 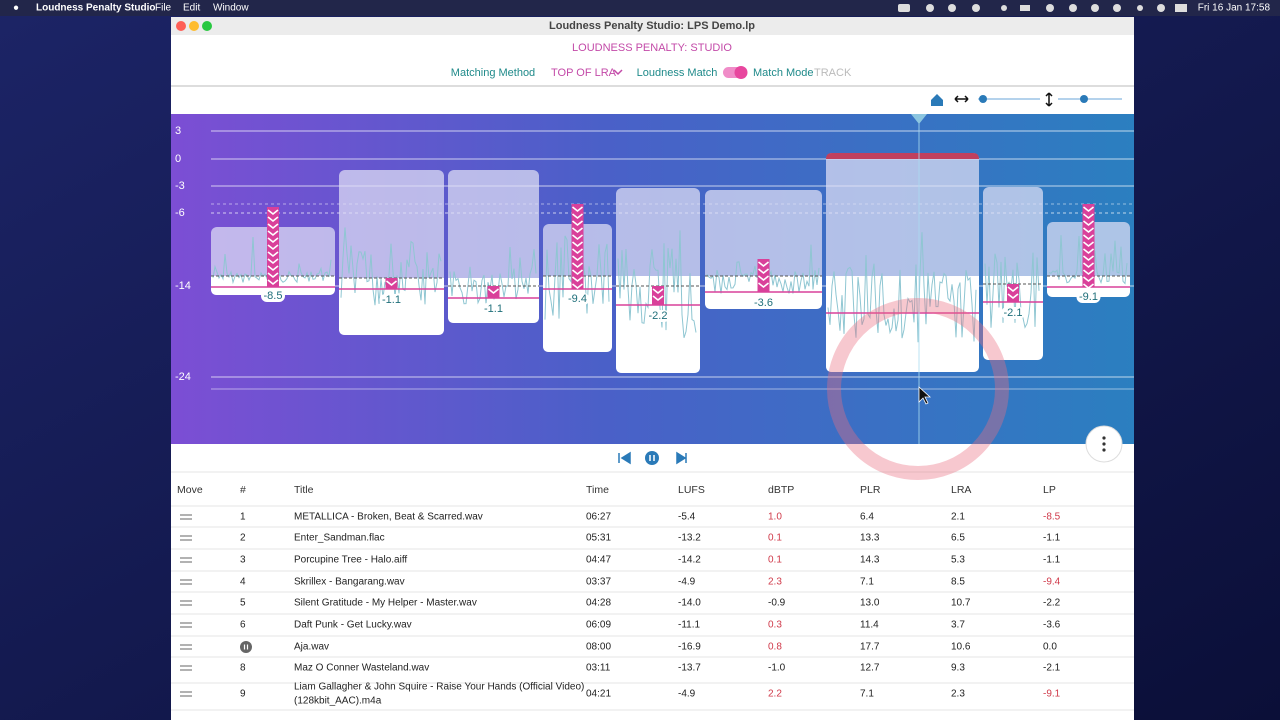 I want to click on track-block, so click(x=902, y=262).